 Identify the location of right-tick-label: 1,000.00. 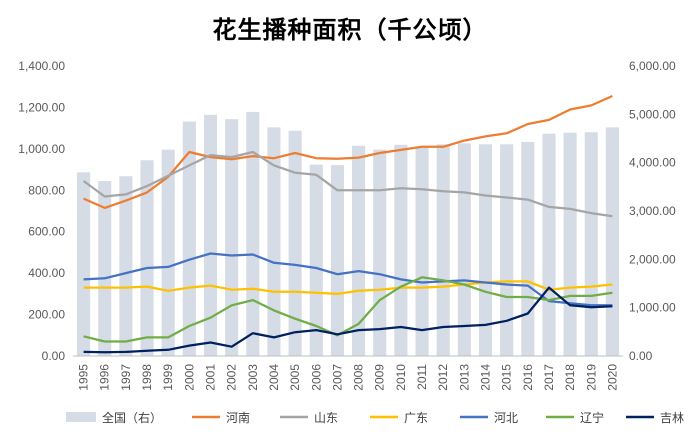
(652, 308).